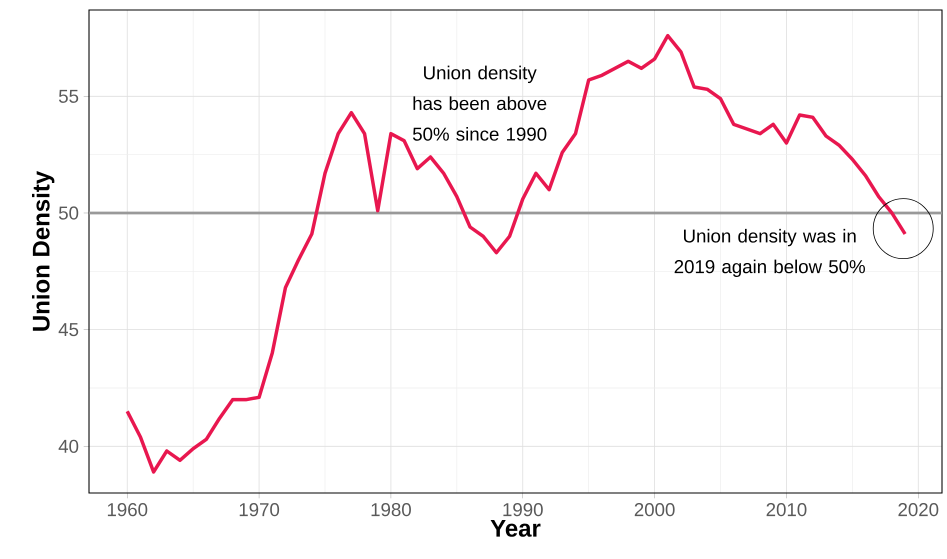 This screenshot has width=947, height=559. Describe the element at coordinates (68, 446) in the screenshot. I see `y-tick-label: 40` at that location.